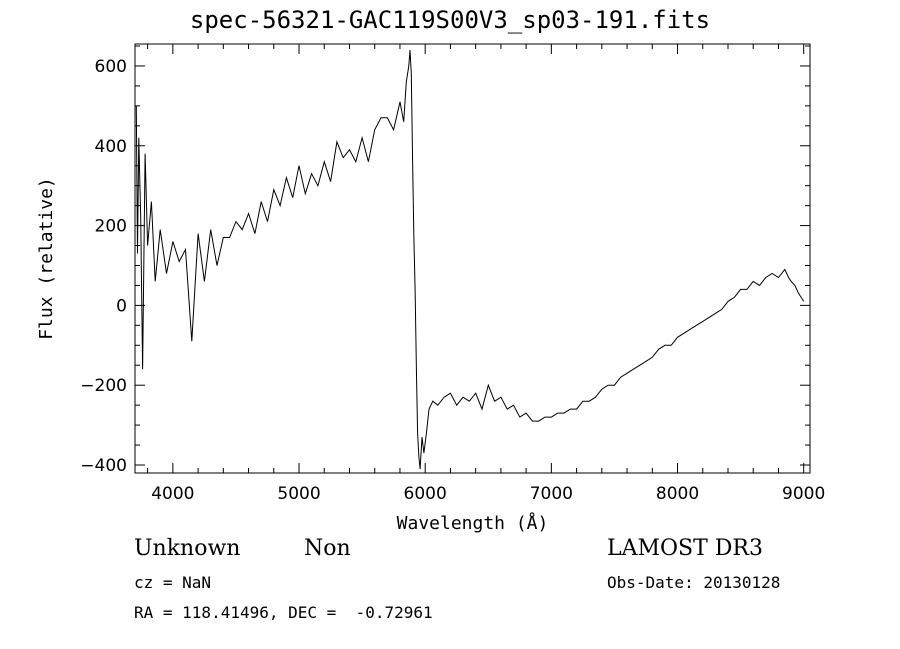 This screenshot has width=900, height=649. Describe the element at coordinates (173, 582) in the screenshot. I see `redshift-cz: cz = NaN` at that location.